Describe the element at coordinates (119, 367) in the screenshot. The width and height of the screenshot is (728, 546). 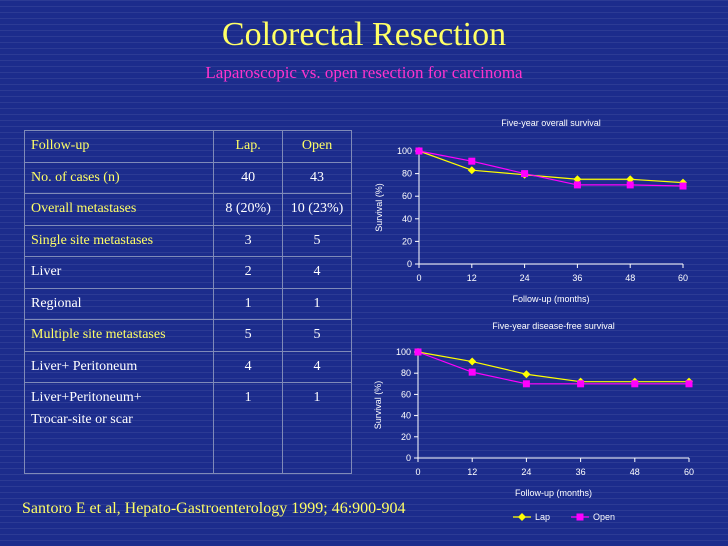
I see `row-label: Liver+ Peritoneum` at that location.